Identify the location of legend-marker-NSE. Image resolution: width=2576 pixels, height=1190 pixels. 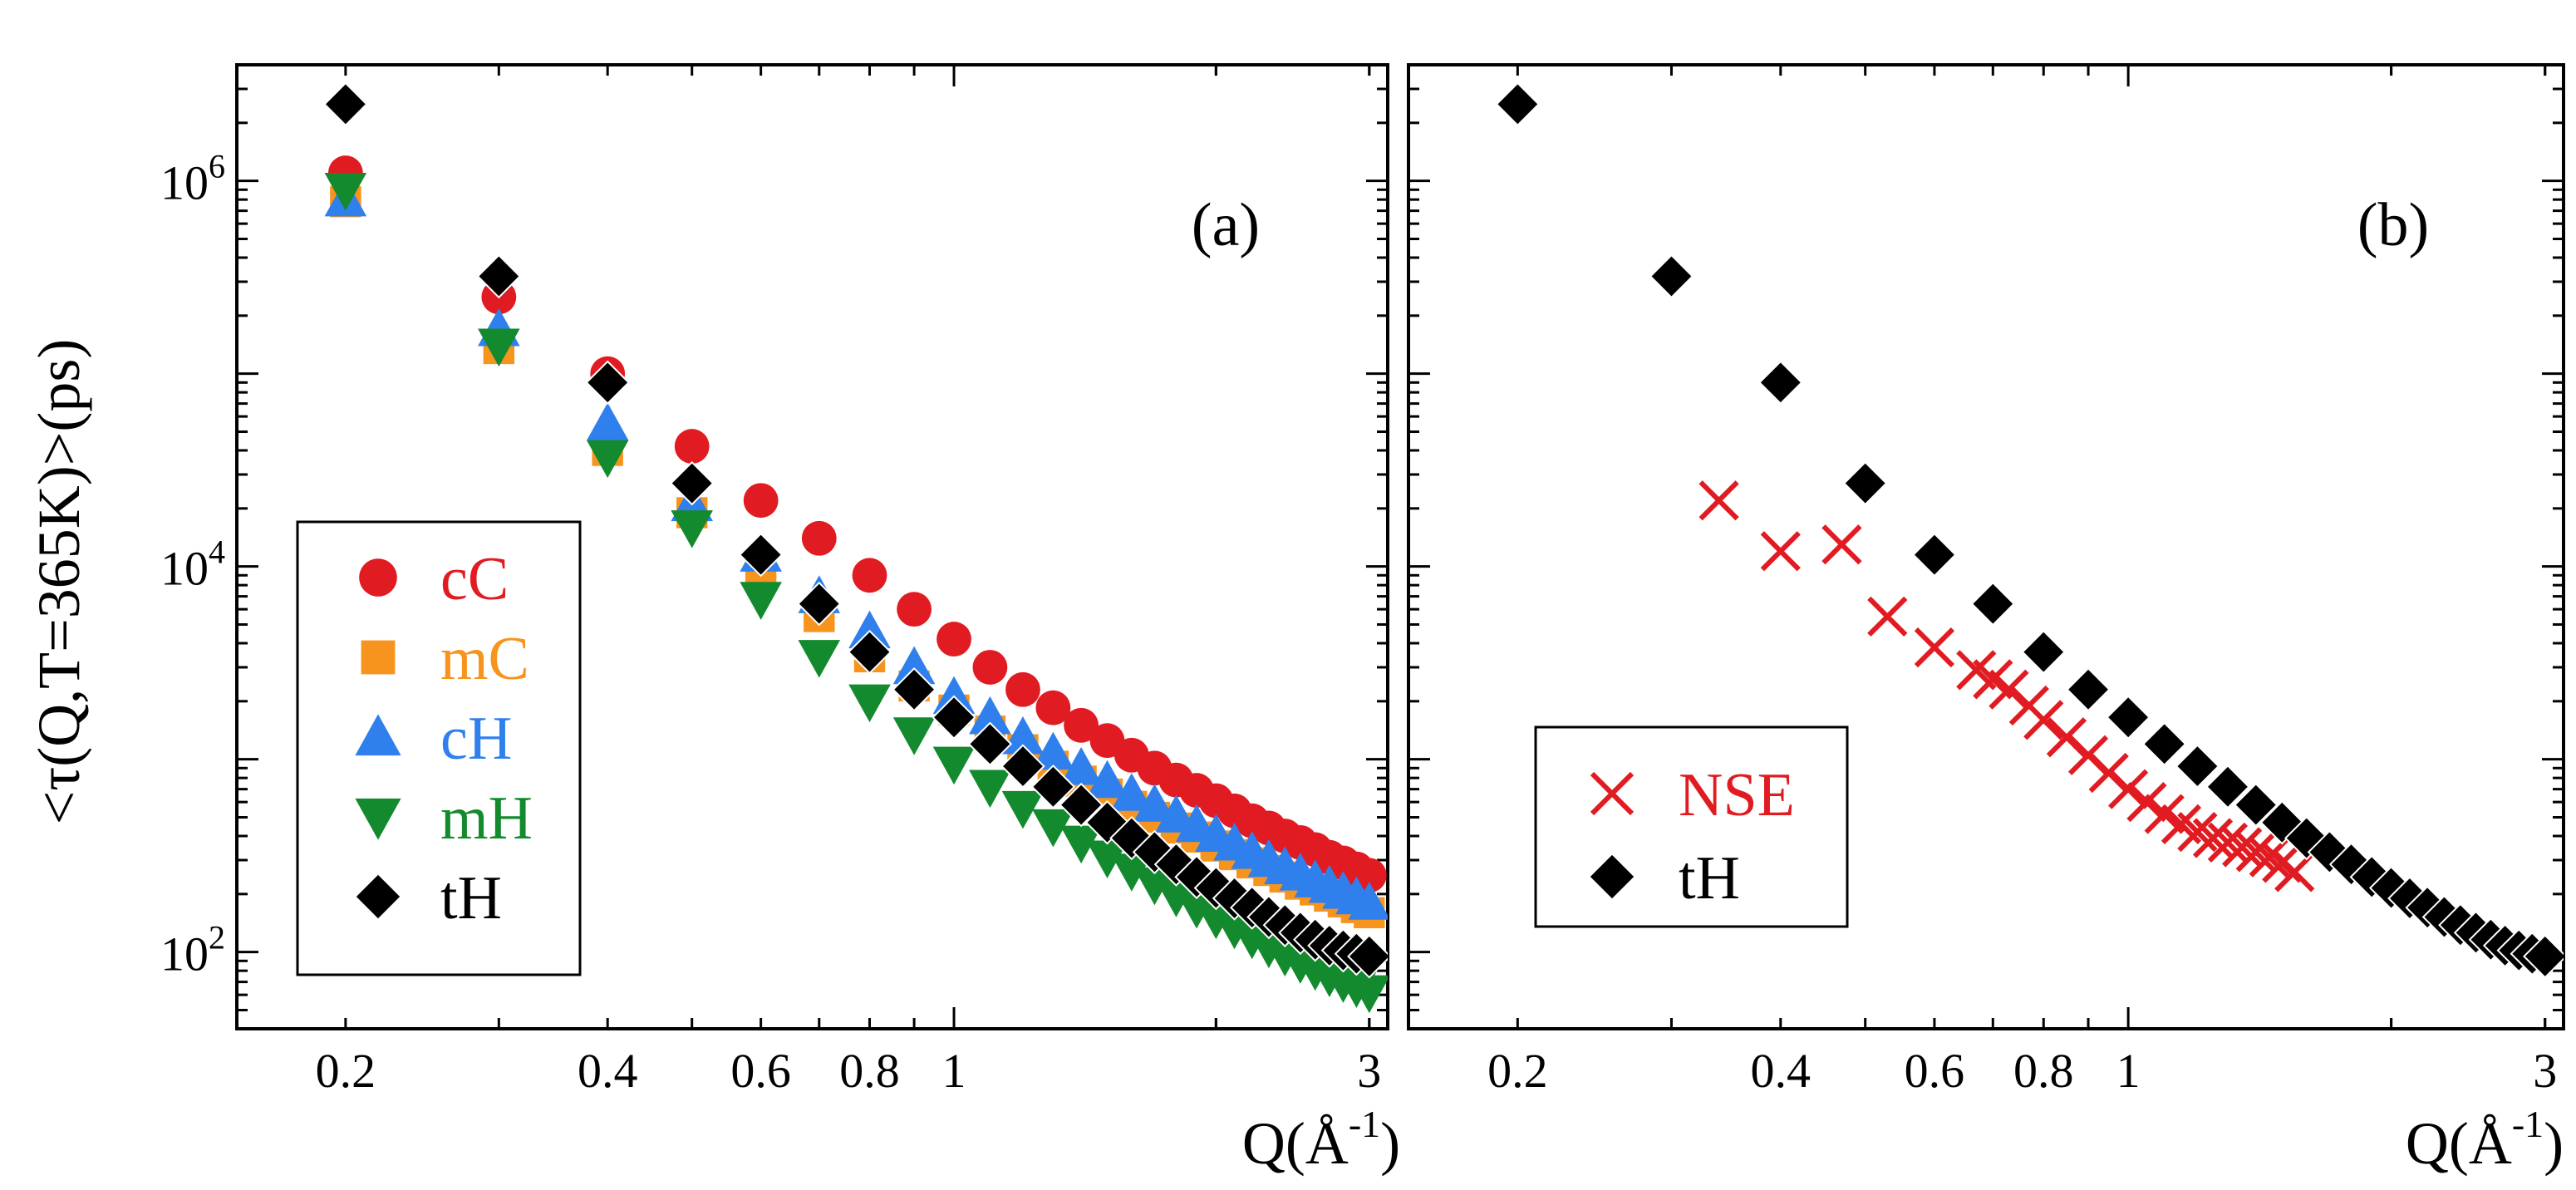
(1612, 793).